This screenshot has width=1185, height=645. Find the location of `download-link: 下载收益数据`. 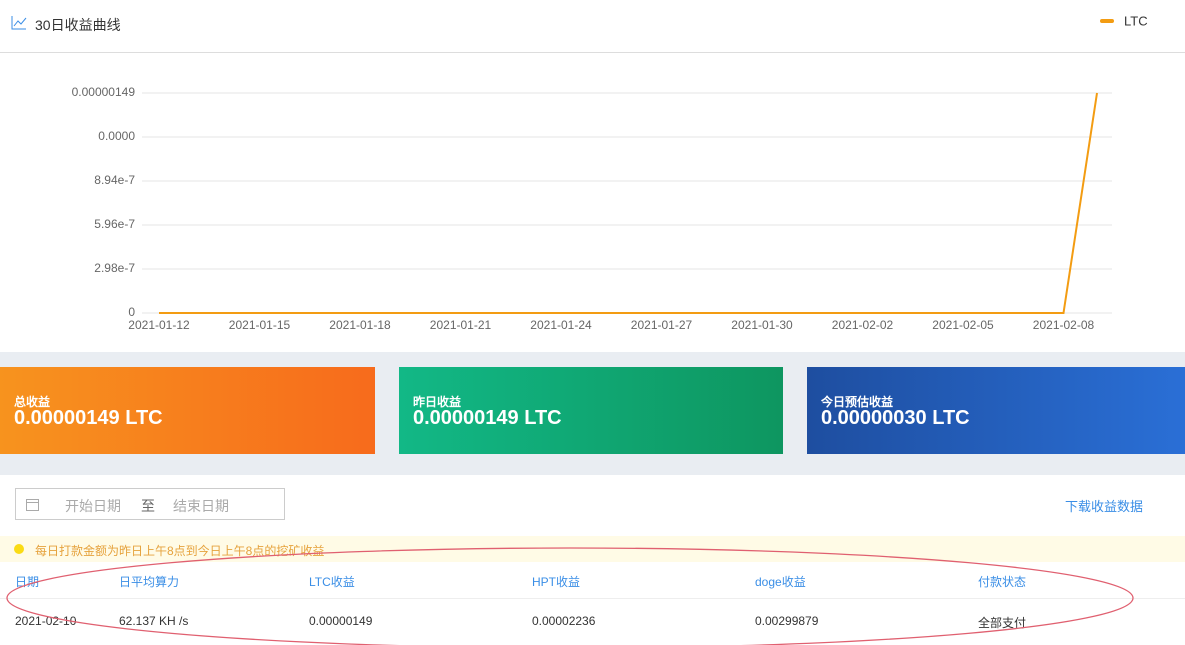

download-link: 下载收益数据 is located at coordinates (1104, 506).